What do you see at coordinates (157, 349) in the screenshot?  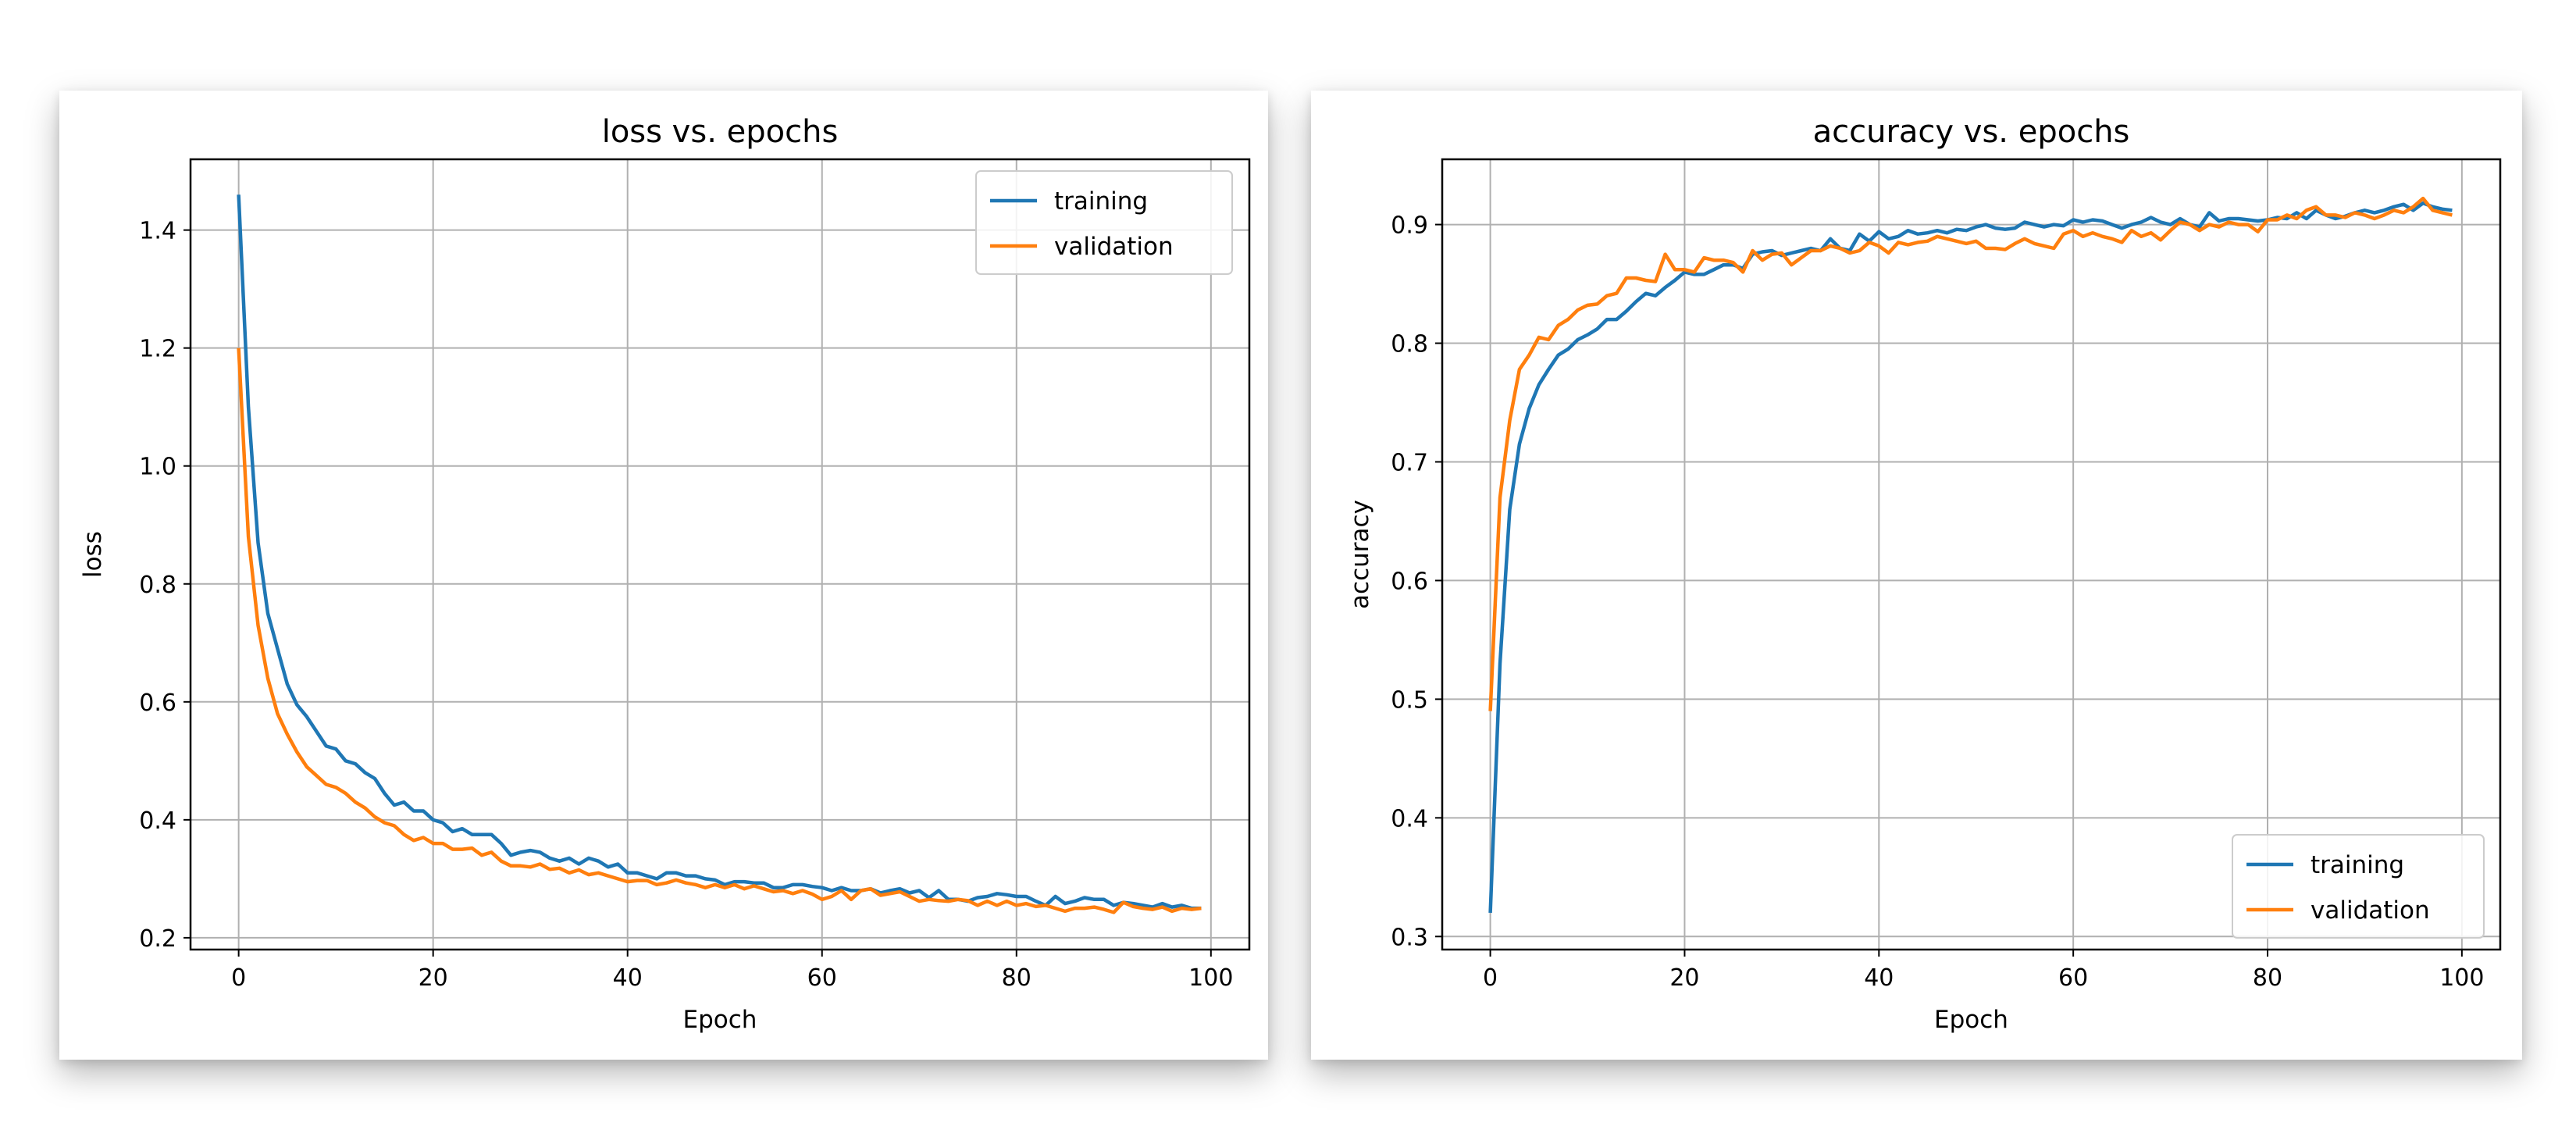 I see `y-tick-label: 1.2` at bounding box center [157, 349].